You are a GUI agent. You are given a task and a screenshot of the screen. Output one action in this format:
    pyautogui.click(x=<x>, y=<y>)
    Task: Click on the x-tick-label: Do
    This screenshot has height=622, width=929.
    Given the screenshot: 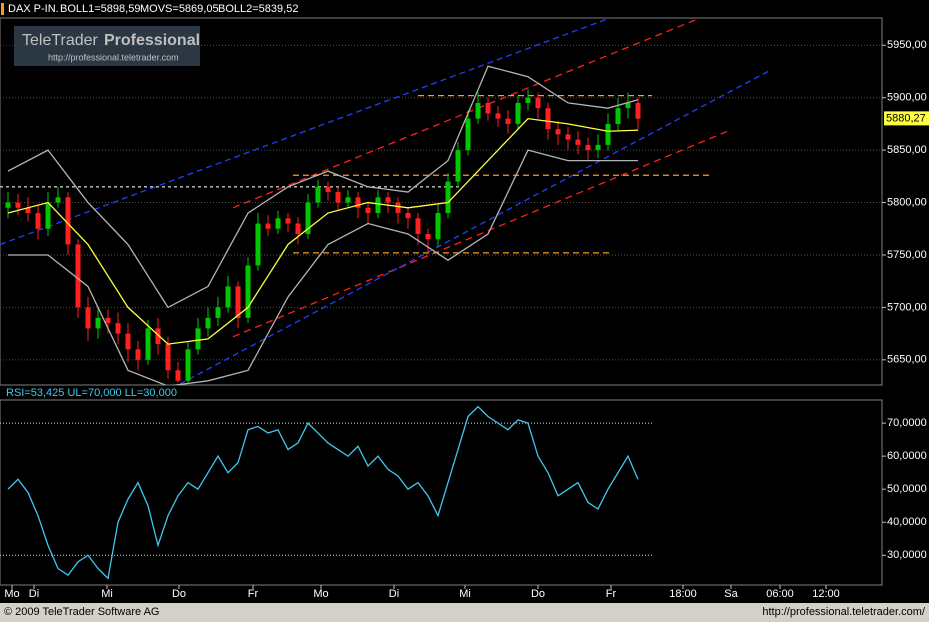 What is the action you would take?
    pyautogui.click(x=179, y=594)
    